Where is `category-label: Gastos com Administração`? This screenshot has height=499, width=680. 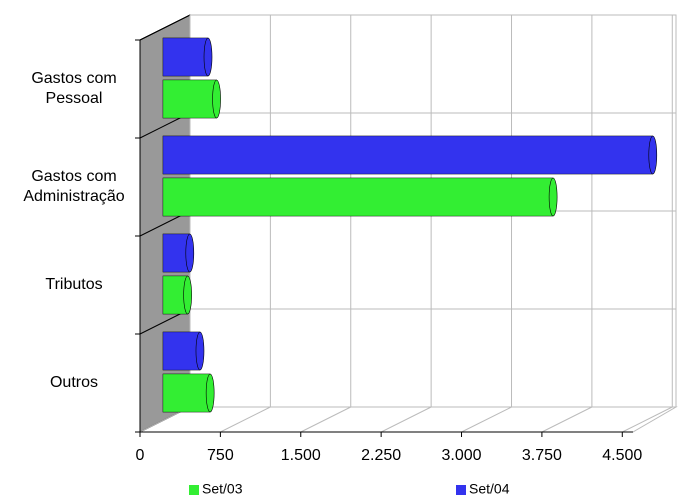 category-label: Gastos com Administração is located at coordinates (74, 186).